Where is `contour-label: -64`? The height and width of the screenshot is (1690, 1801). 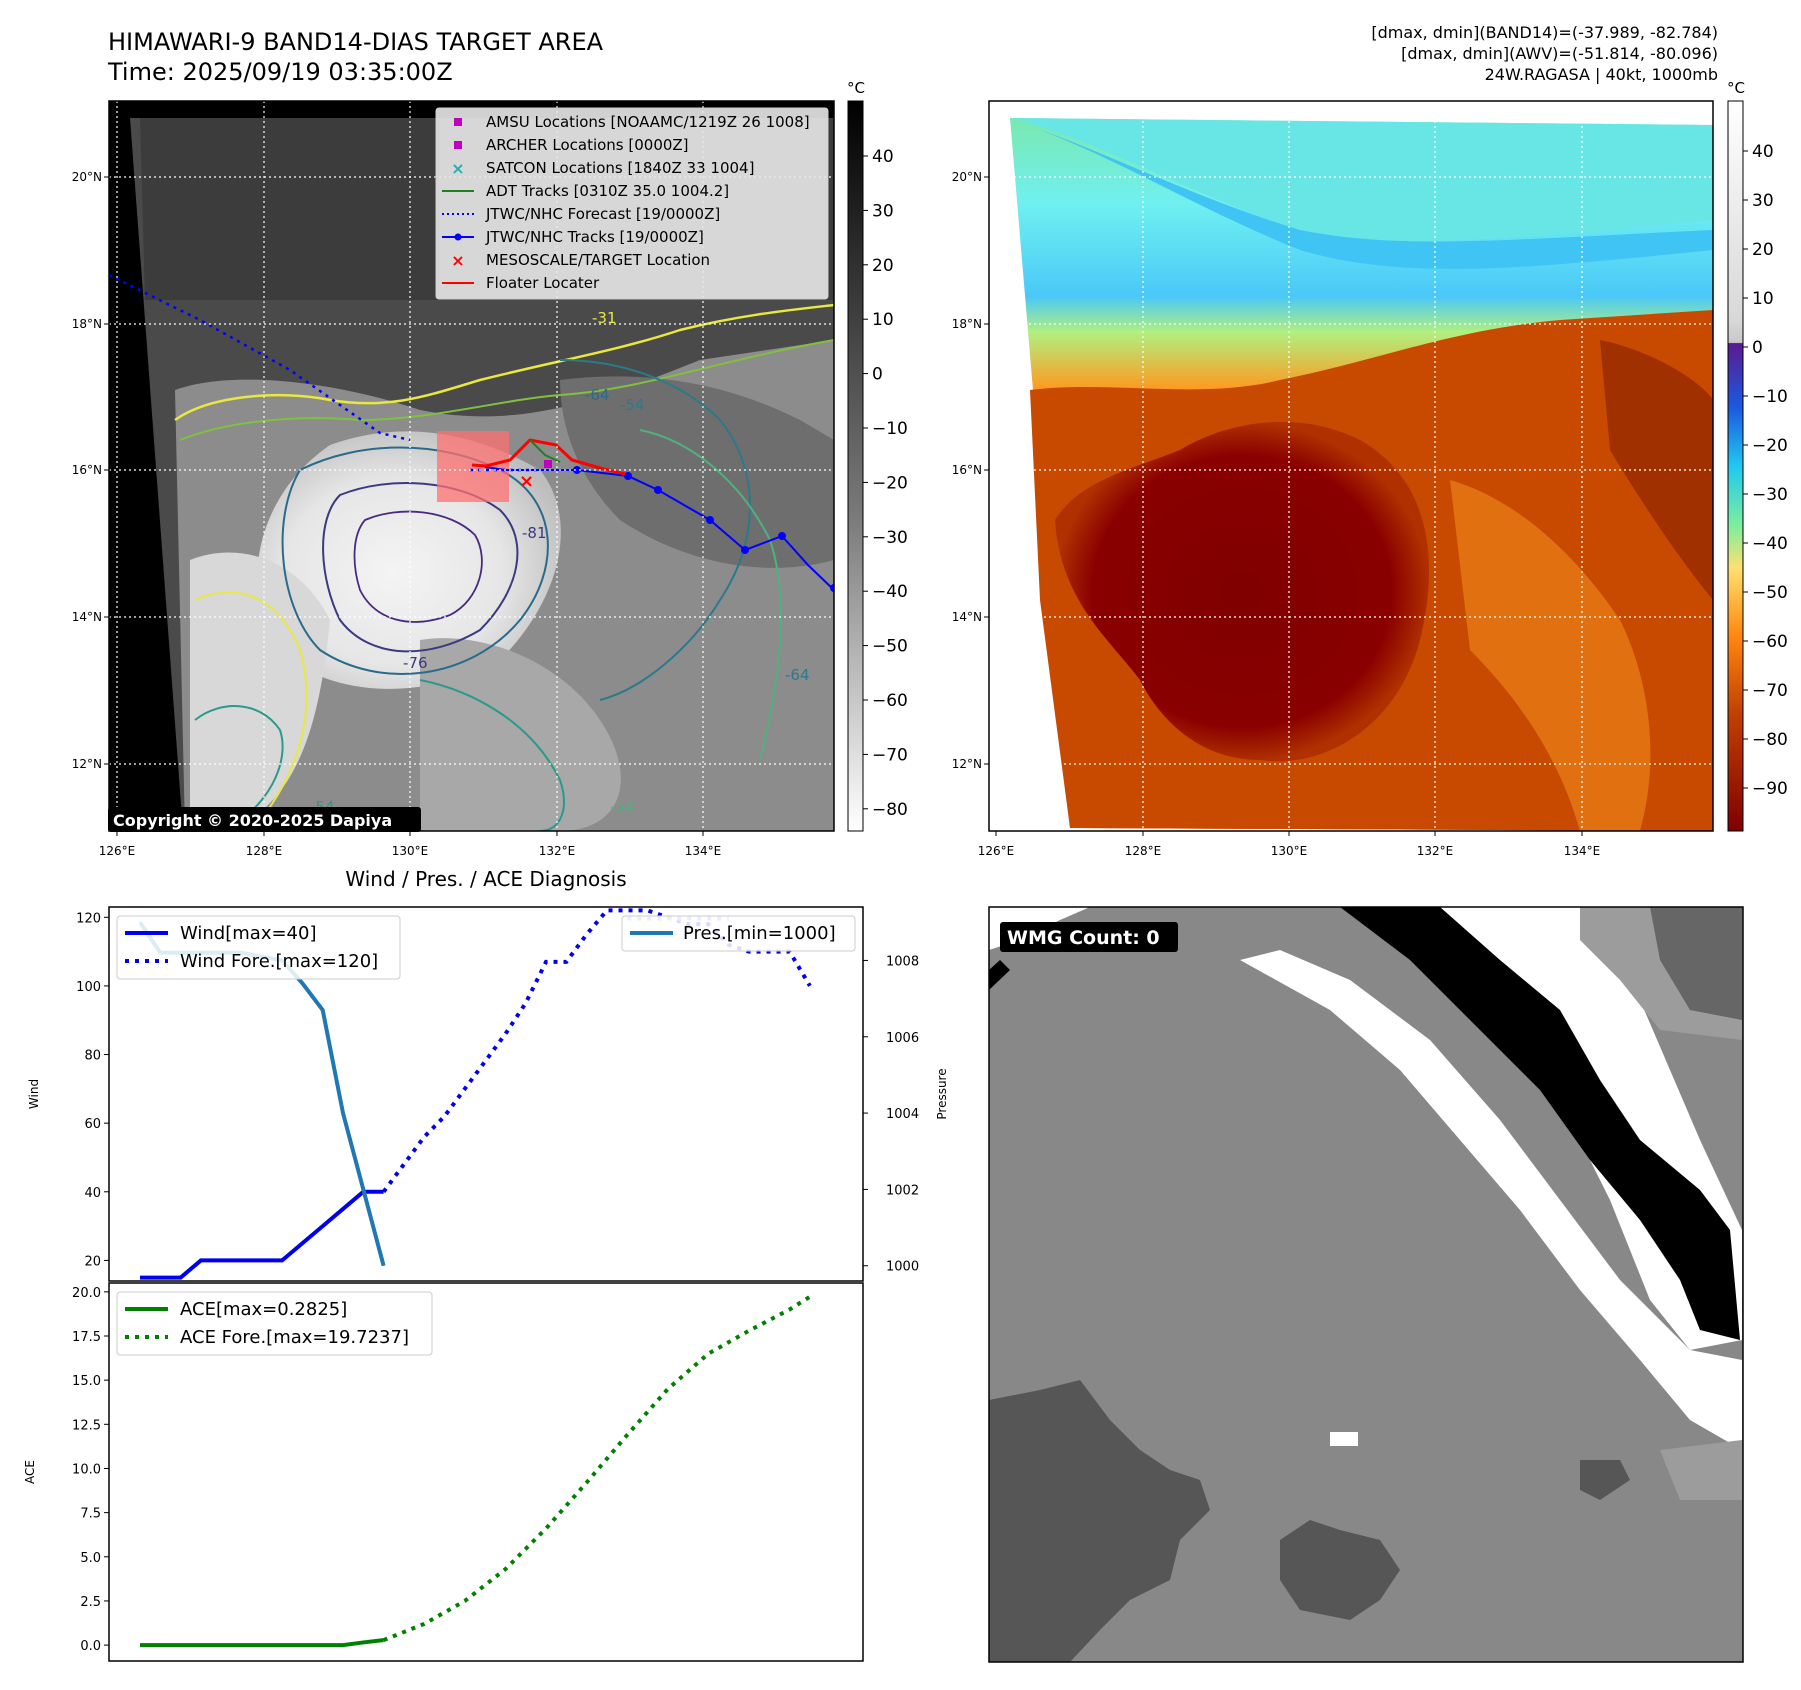
contour-label: -64 is located at coordinates (597, 395).